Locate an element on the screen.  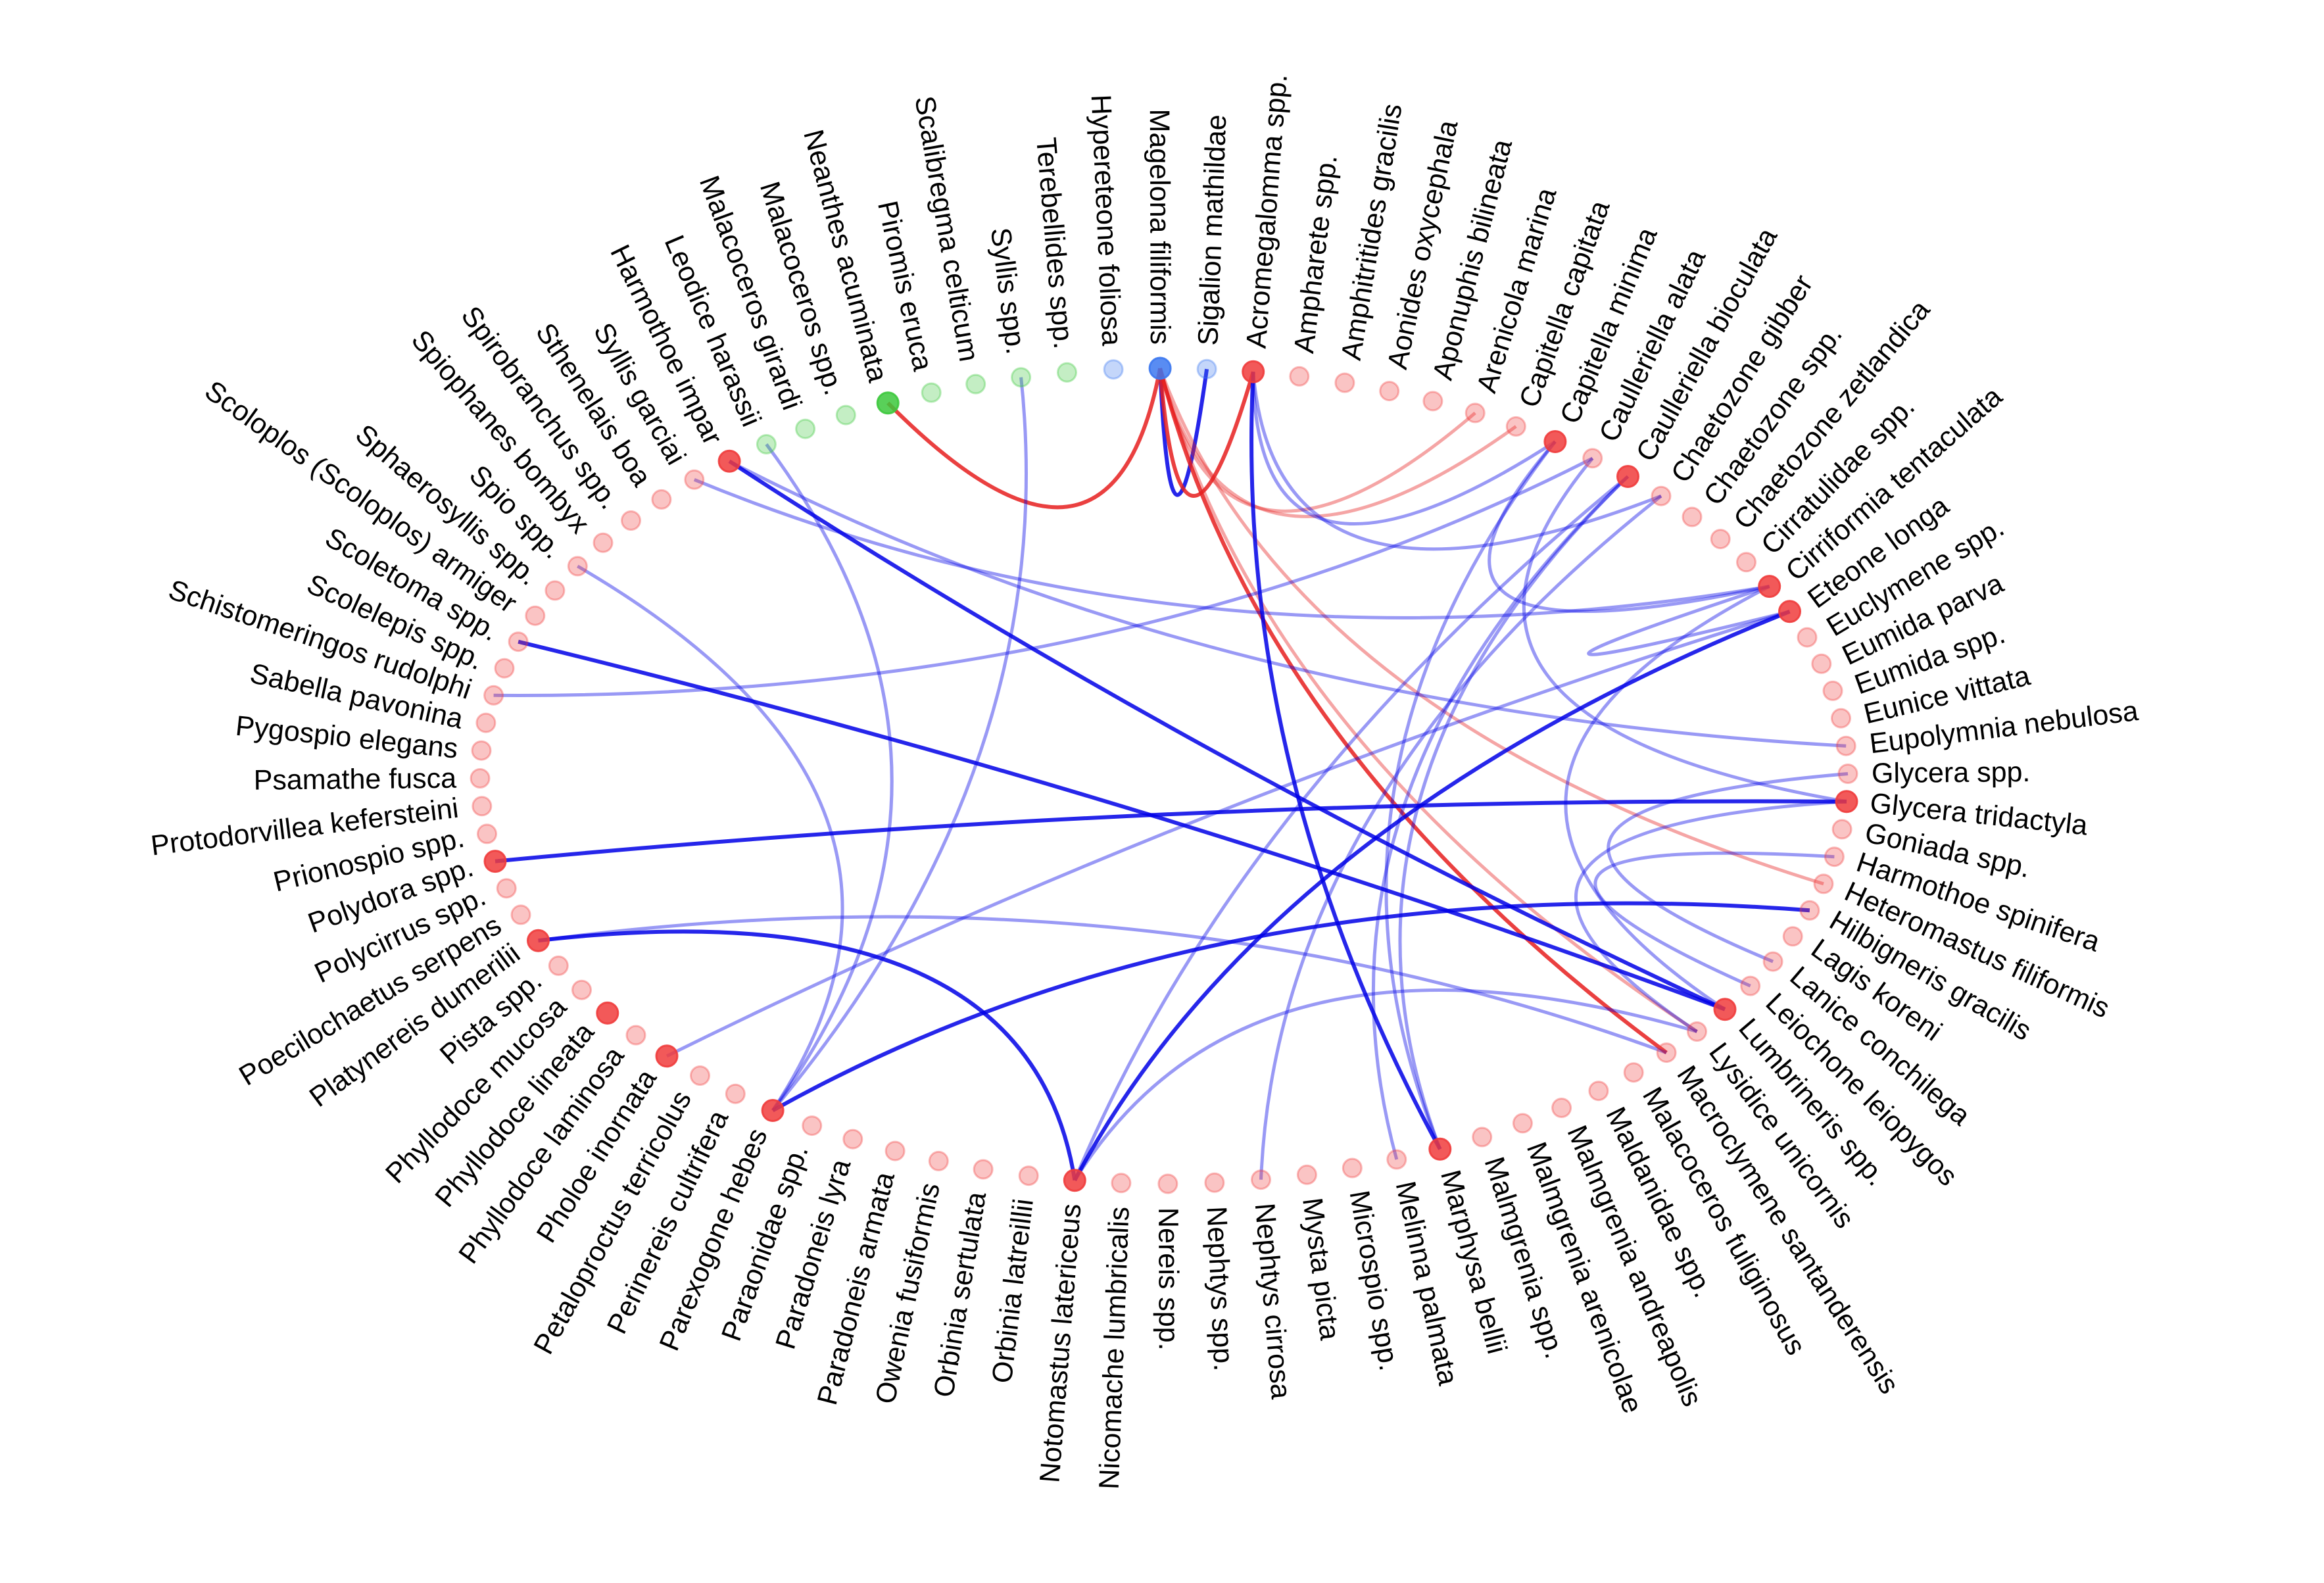
edge-notomastus-latericeus-to-caulleriella-bioculata is located at coordinates (1351, 828).